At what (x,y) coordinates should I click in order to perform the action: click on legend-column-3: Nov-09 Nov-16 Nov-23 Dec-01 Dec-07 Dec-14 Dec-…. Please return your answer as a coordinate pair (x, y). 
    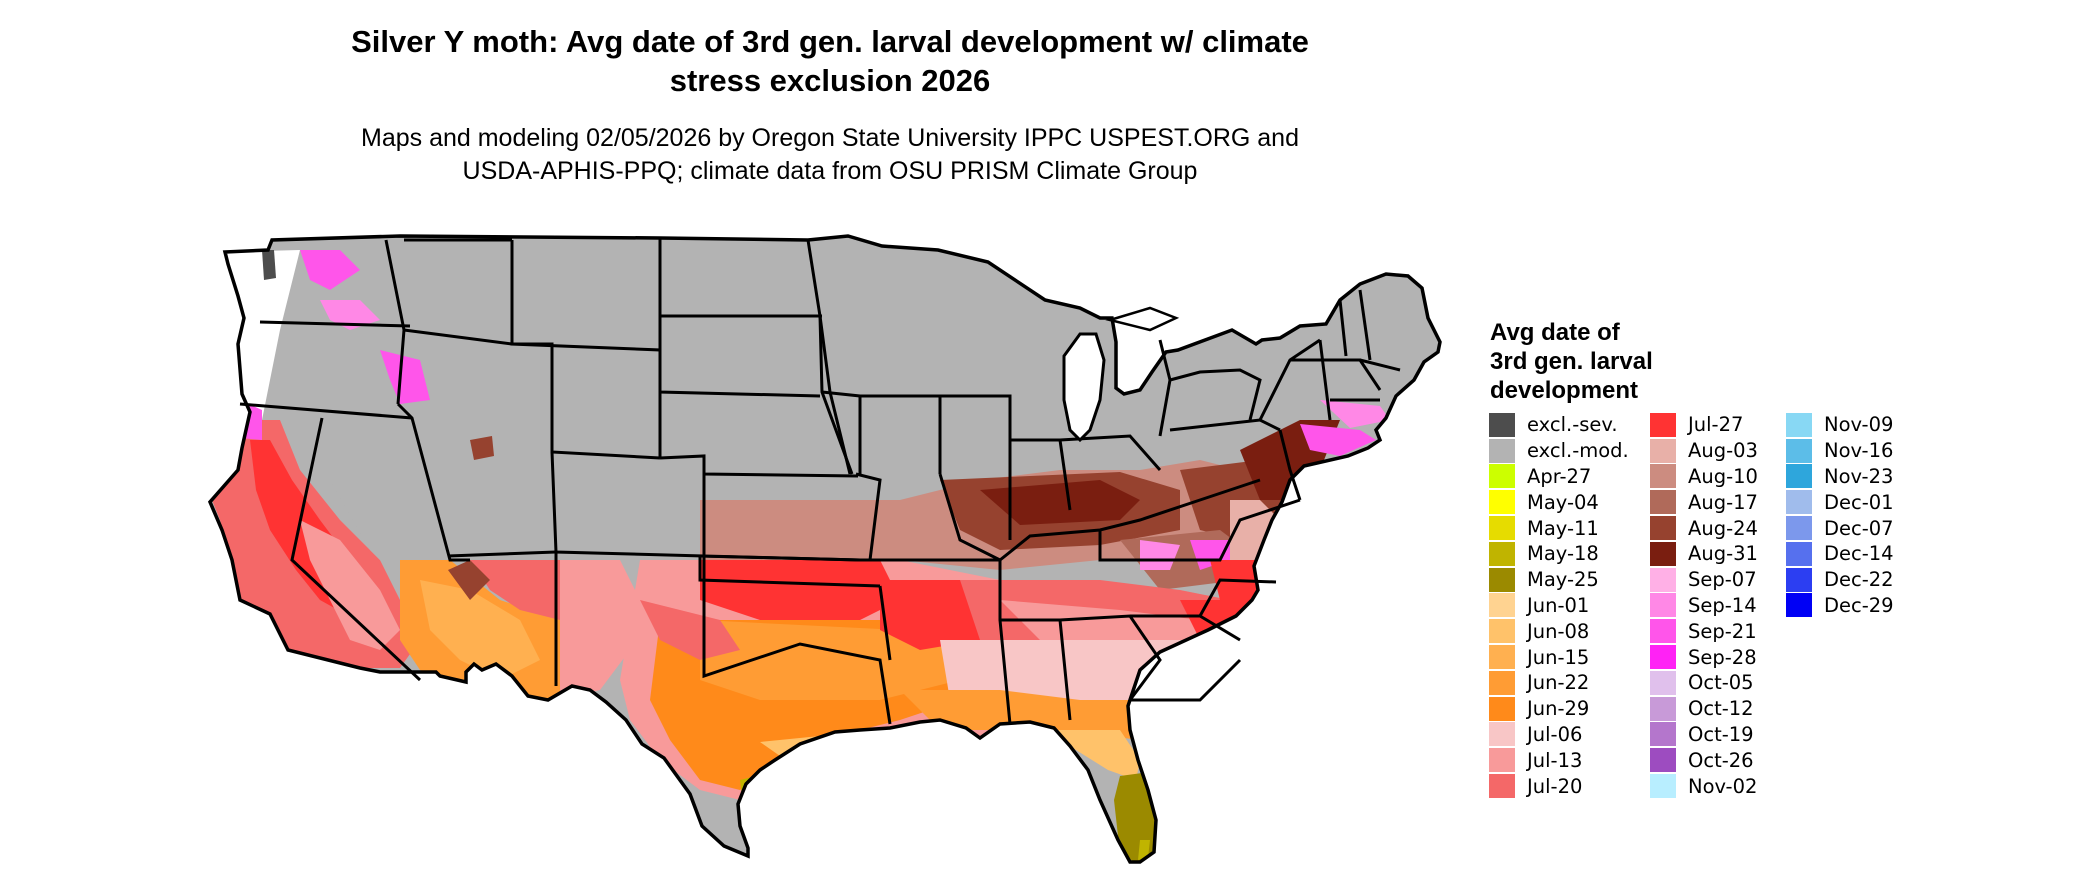
    Looking at the image, I should click on (1840, 515).